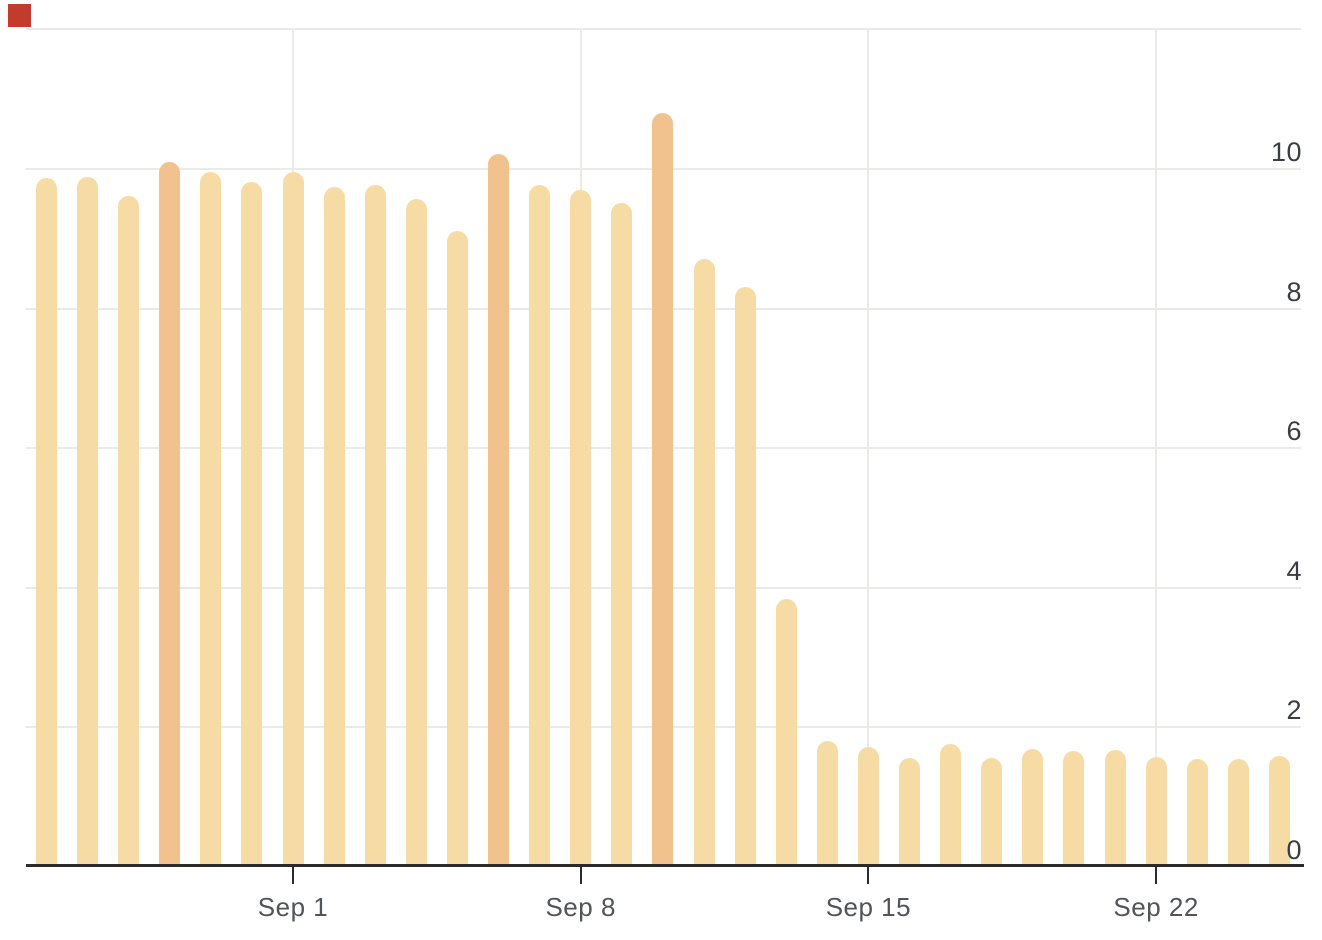 The height and width of the screenshot is (940, 1322). I want to click on x-axis-label: Sep 1, so click(293, 907).